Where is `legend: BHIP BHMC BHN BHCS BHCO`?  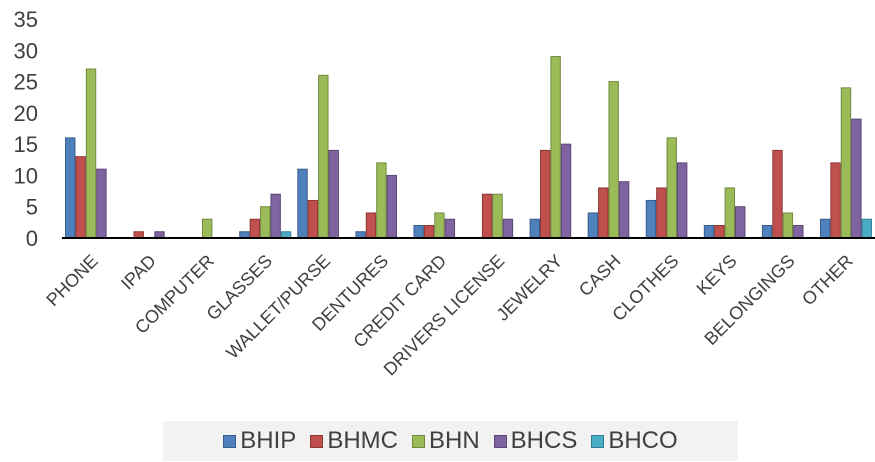
legend: BHIP BHMC BHN BHCS BHCO is located at coordinates (450, 441).